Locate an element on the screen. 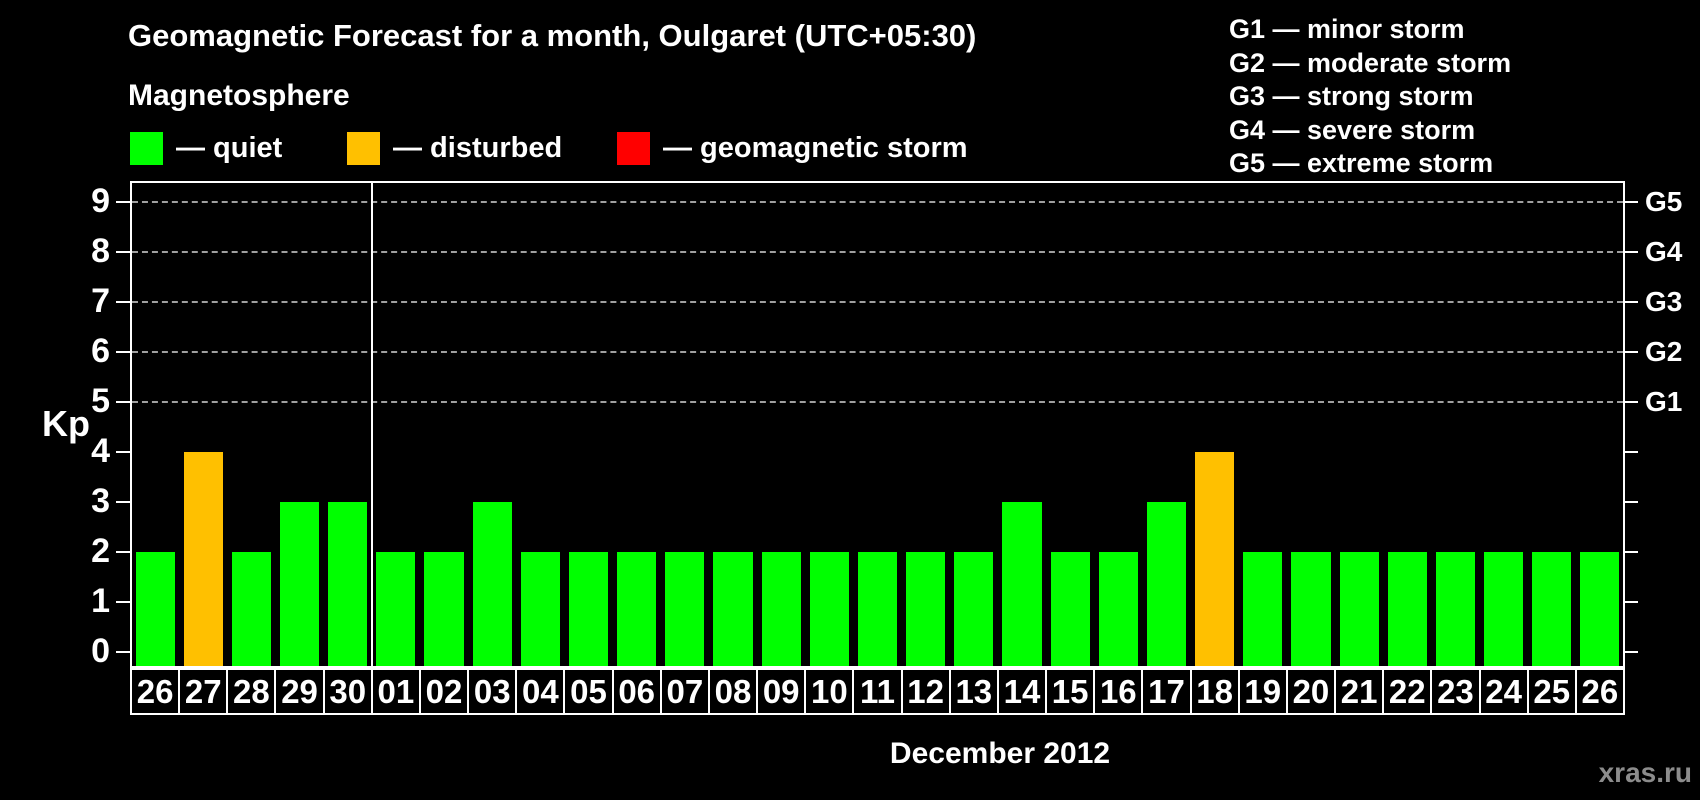  day-cell-21: 21 is located at coordinates (1359, 691).